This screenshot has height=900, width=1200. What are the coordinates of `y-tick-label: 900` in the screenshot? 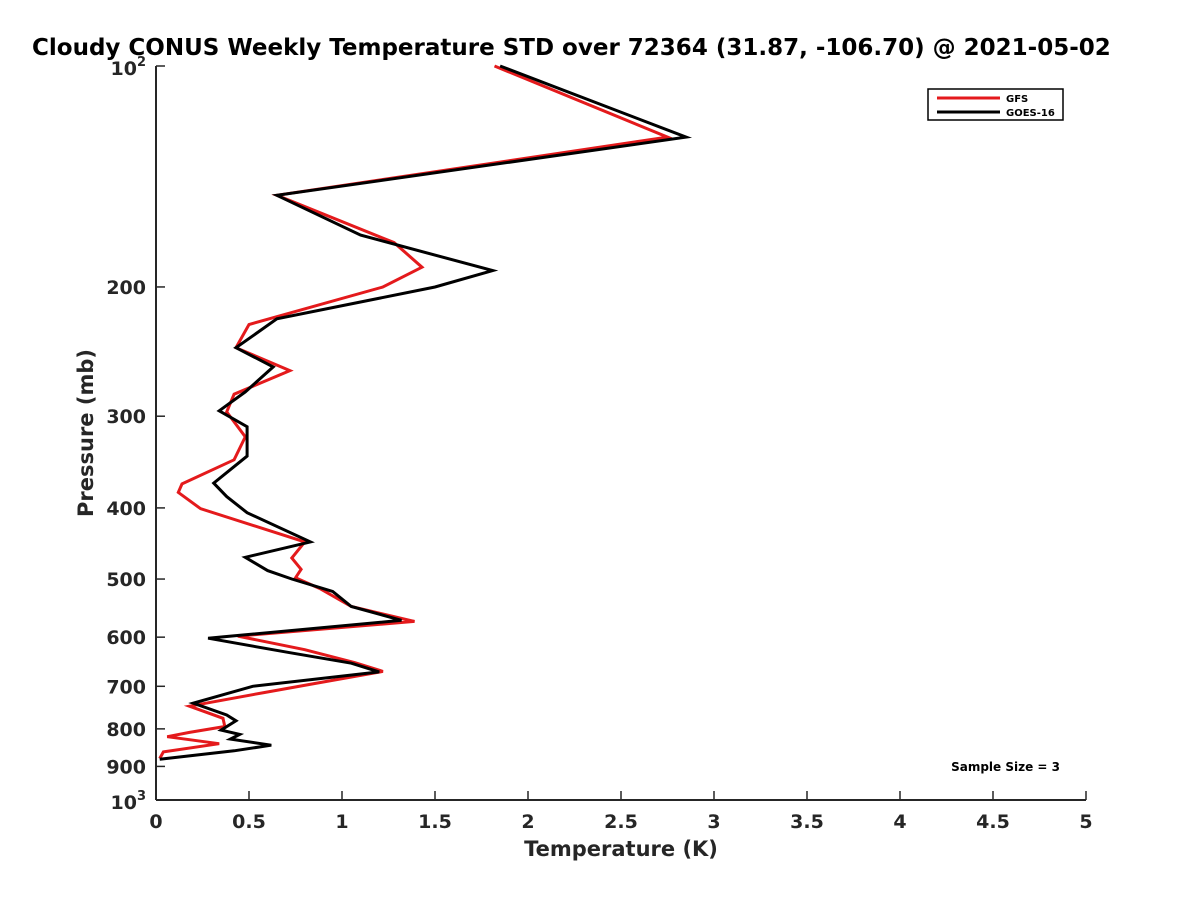 It's located at (126, 767).